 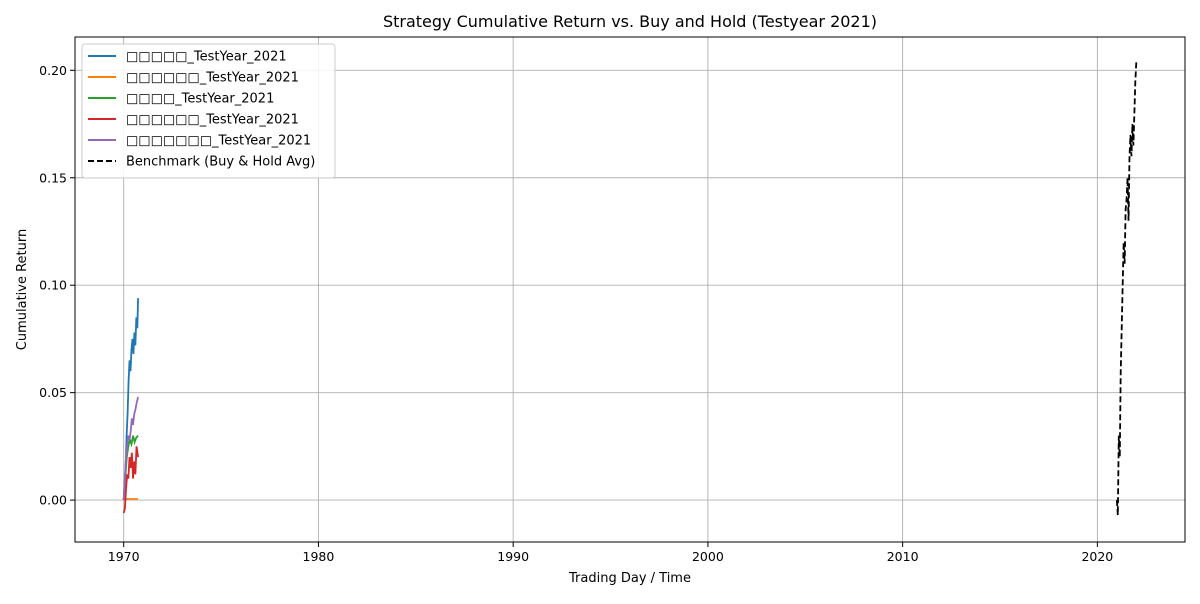 I want to click on y-tick-label: 0.10, so click(x=53, y=285).